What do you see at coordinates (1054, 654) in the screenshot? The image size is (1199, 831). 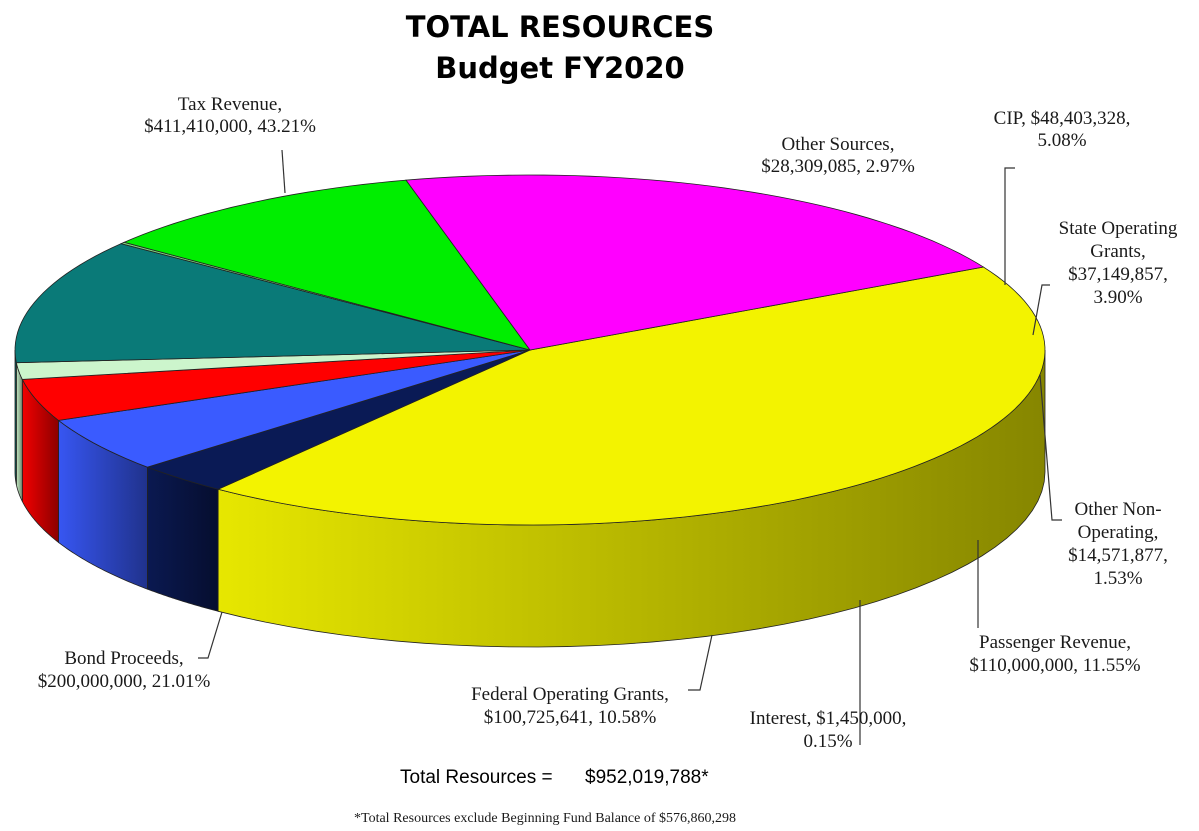 I see `slice-label-passenger-revenue: Passenger Revenue, $110,000,000, 11.55%` at bounding box center [1054, 654].